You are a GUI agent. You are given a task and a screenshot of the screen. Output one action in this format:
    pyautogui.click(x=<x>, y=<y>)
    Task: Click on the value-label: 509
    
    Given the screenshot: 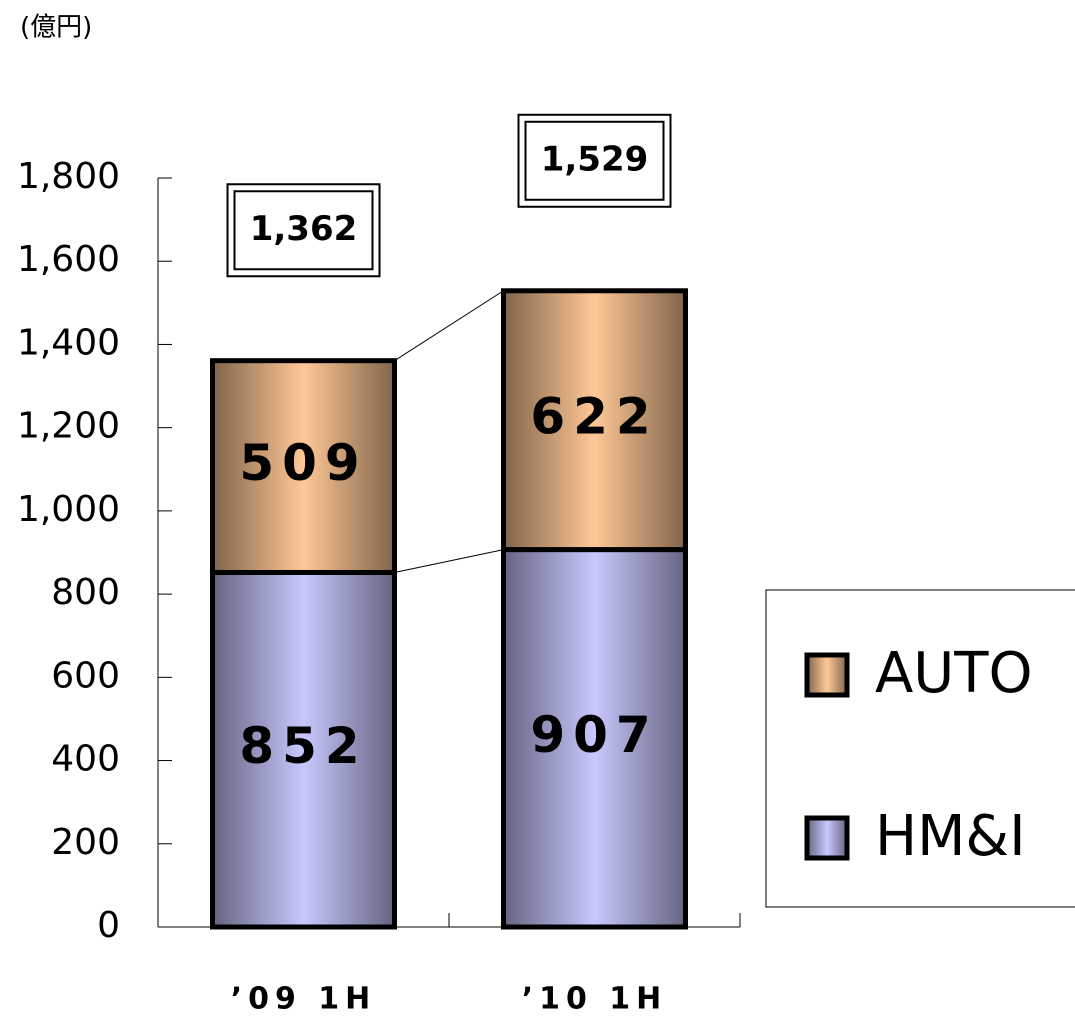 What is the action you would take?
    pyautogui.click(x=303, y=463)
    